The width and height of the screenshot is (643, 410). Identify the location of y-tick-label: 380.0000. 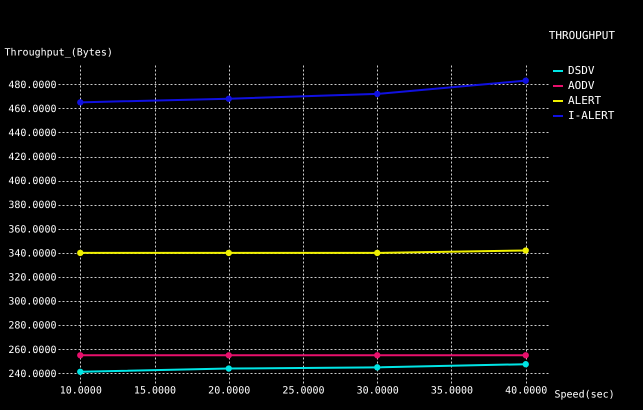
(32, 206).